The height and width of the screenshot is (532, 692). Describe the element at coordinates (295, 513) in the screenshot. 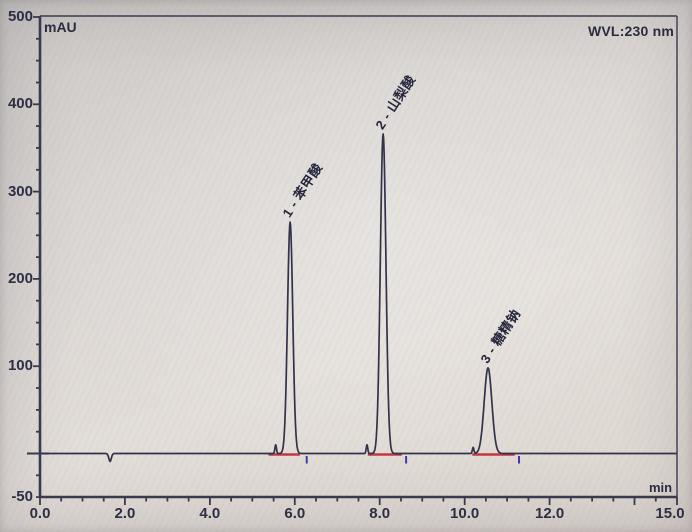

I see `x-axis-tick-label: 6.0` at that location.